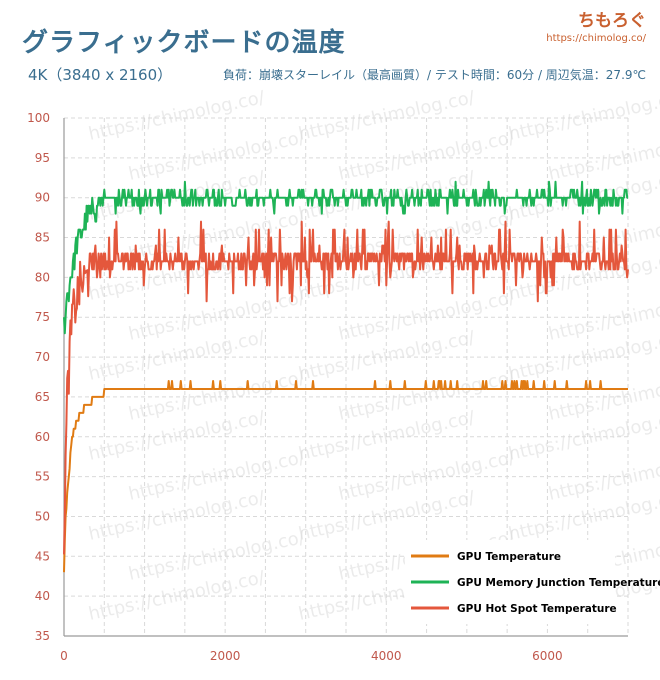 This screenshot has width=660, height=680. What do you see at coordinates (38, 118) in the screenshot?
I see `y-tick-label: 100` at bounding box center [38, 118].